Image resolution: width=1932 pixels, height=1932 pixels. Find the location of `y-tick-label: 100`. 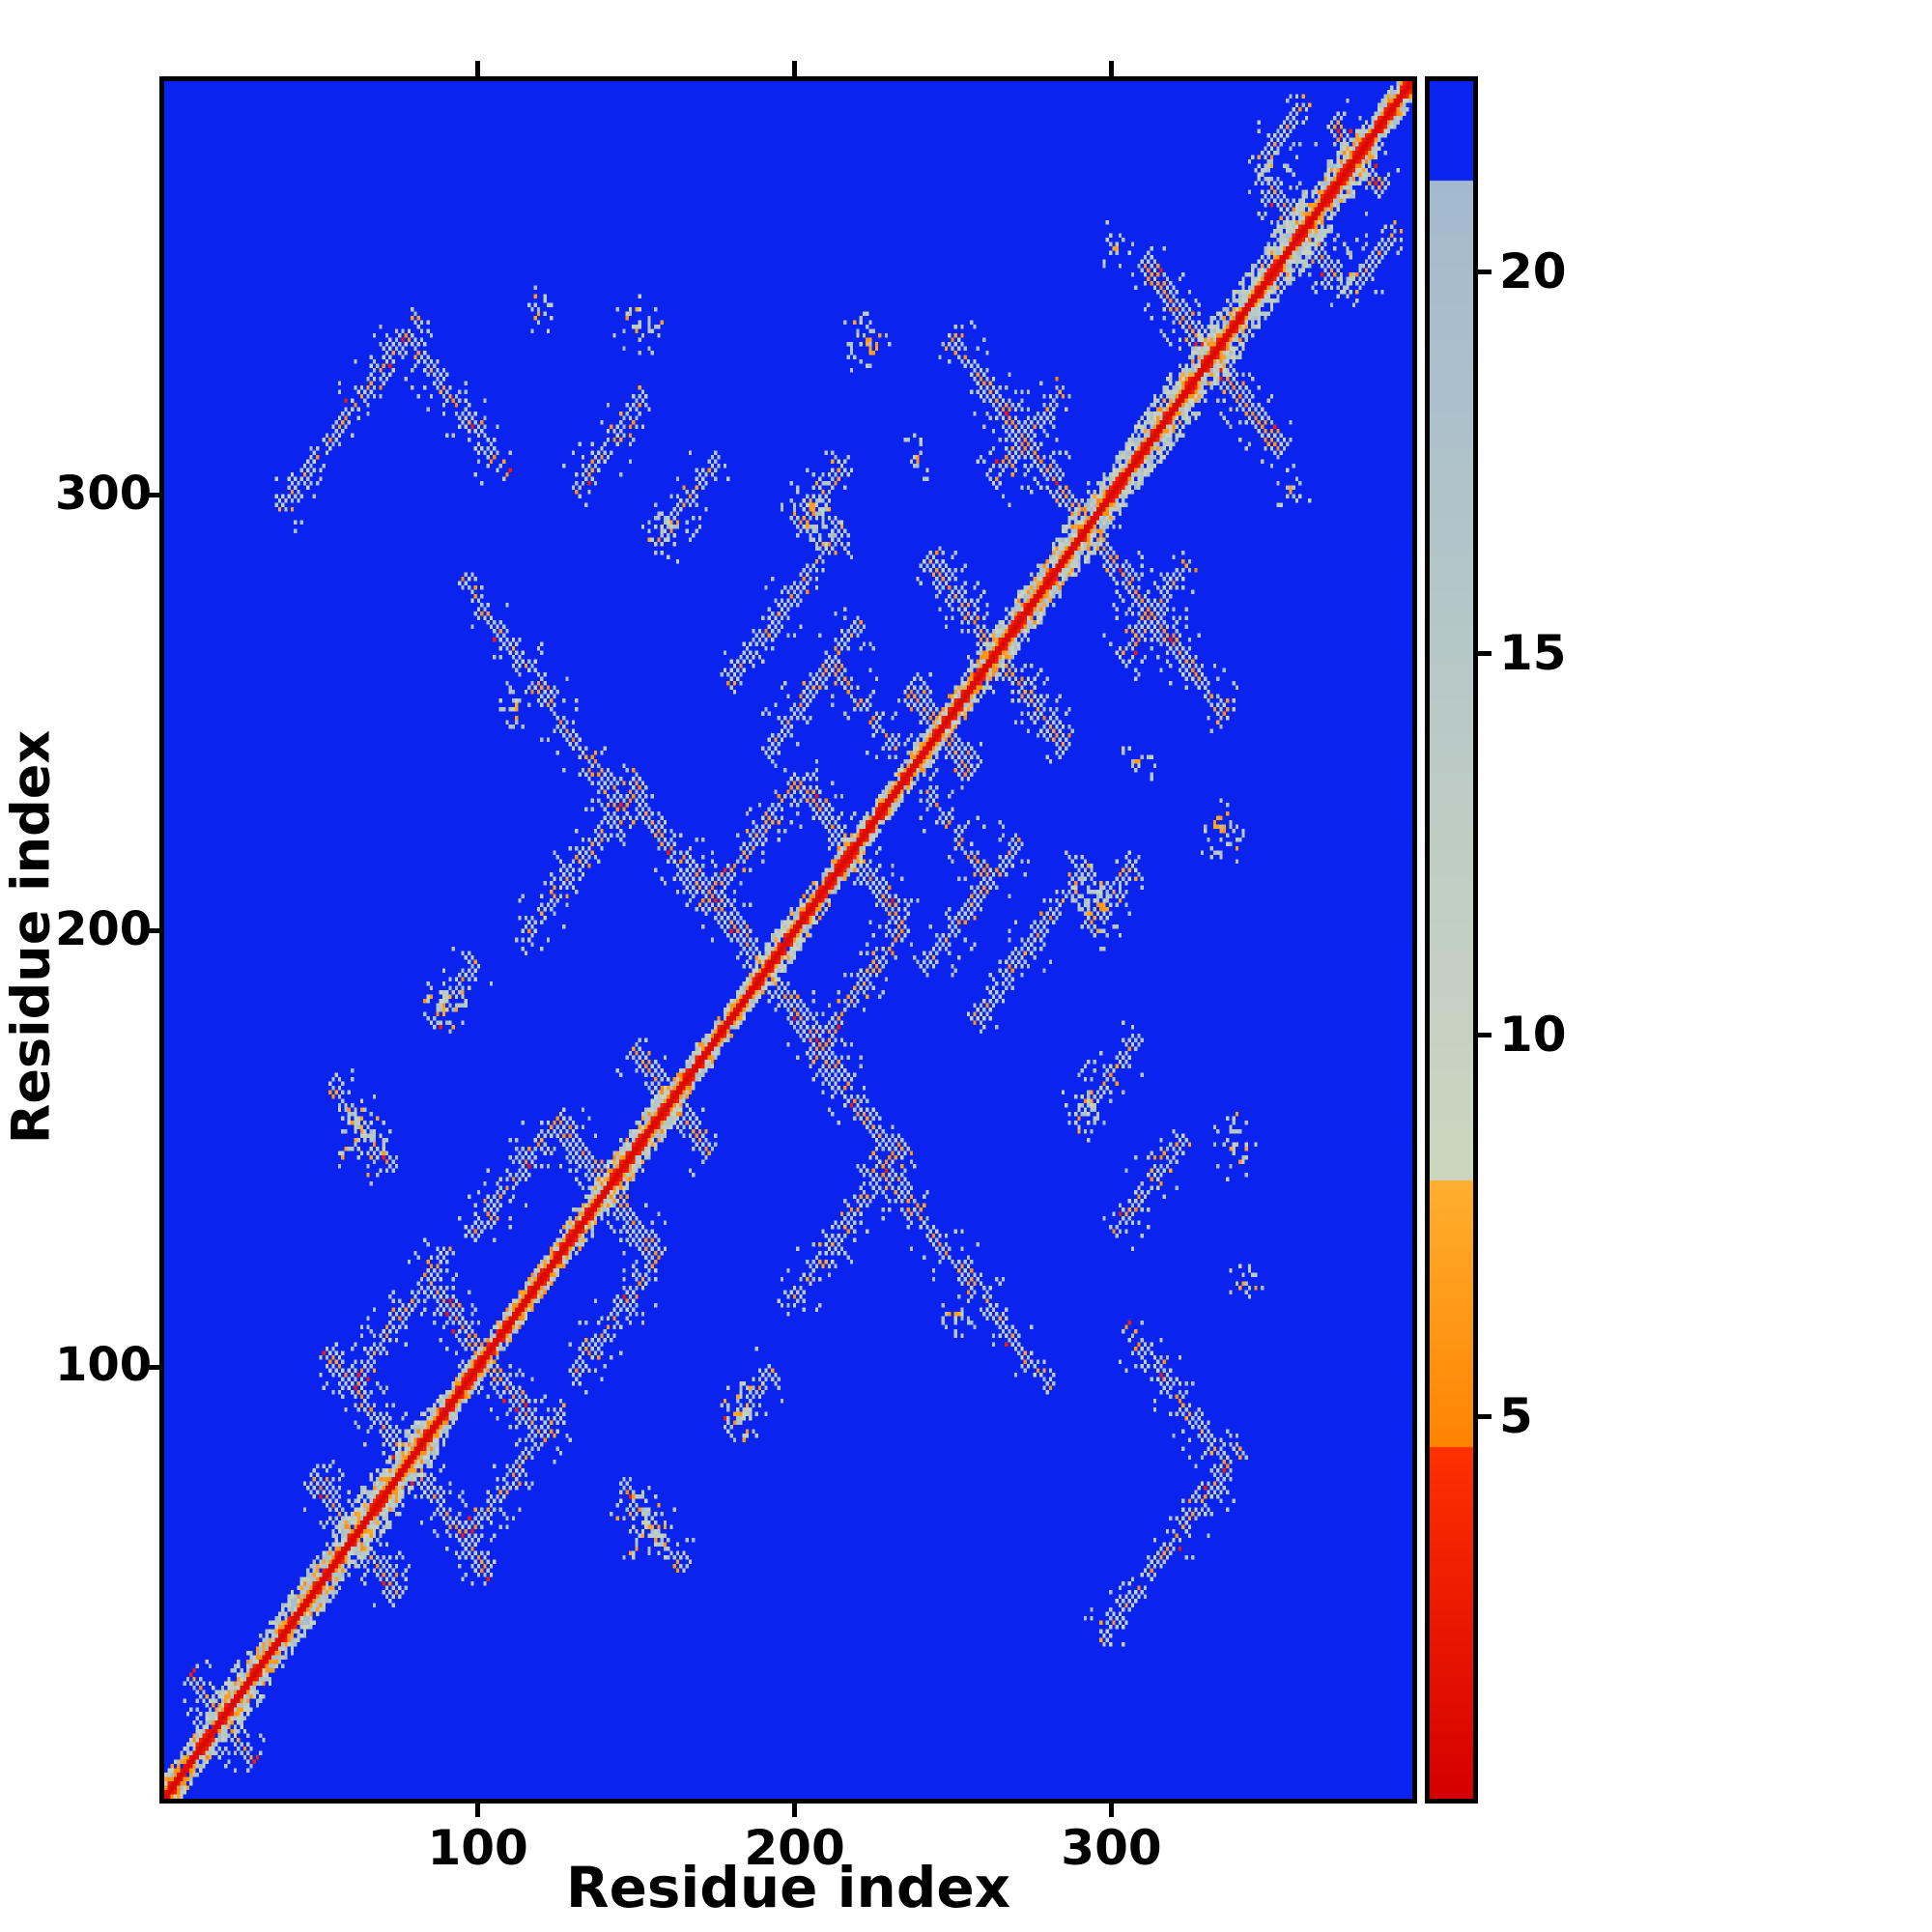

y-tick-label: 100 is located at coordinates (104, 1365).